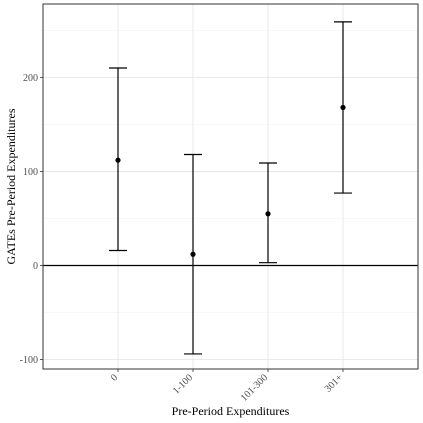 Image resolution: width=423 pixels, height=423 pixels. What do you see at coordinates (183, 384) in the screenshot?
I see `x-tick-label: 1-100` at bounding box center [183, 384].